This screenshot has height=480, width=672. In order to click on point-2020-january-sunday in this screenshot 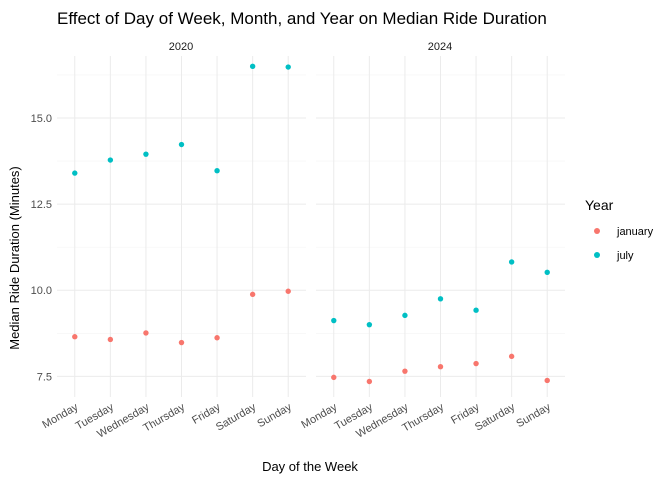, I will do `click(288, 291)`.